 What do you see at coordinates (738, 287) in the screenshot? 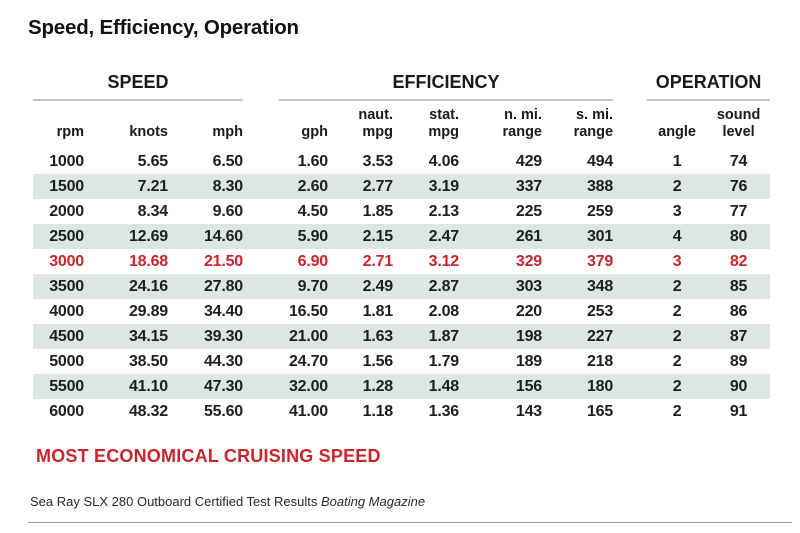
I see `cell-sound-level: 85` at bounding box center [738, 287].